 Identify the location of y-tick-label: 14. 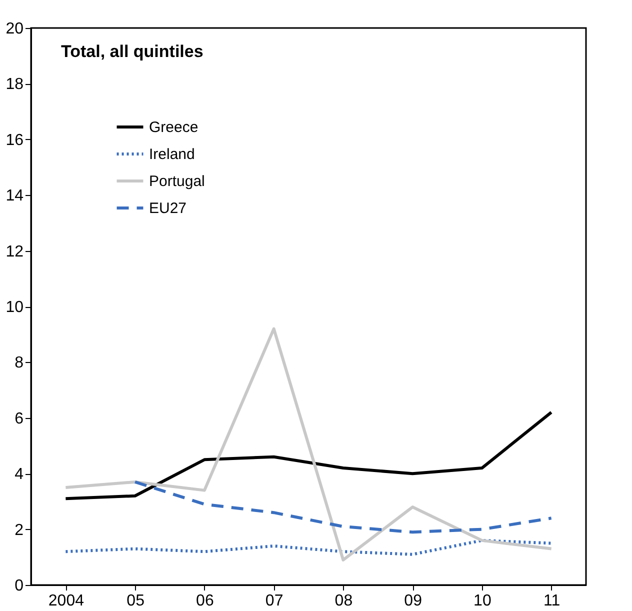
(15, 196).